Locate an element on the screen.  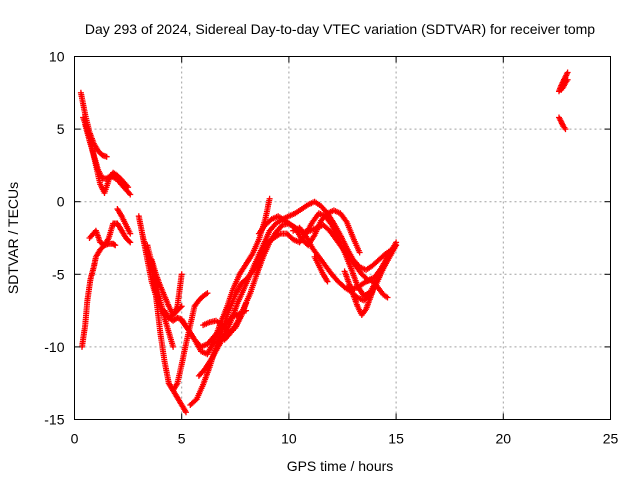
x-axis-label: GPS time / hours is located at coordinates (340, 466).